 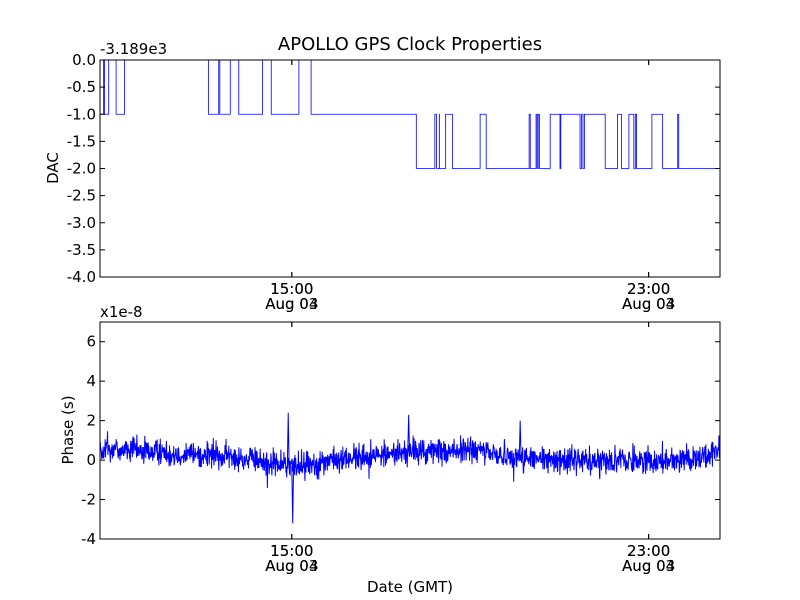 What do you see at coordinates (81, 250) in the screenshot?
I see `y-tick-label: -3.5` at bounding box center [81, 250].